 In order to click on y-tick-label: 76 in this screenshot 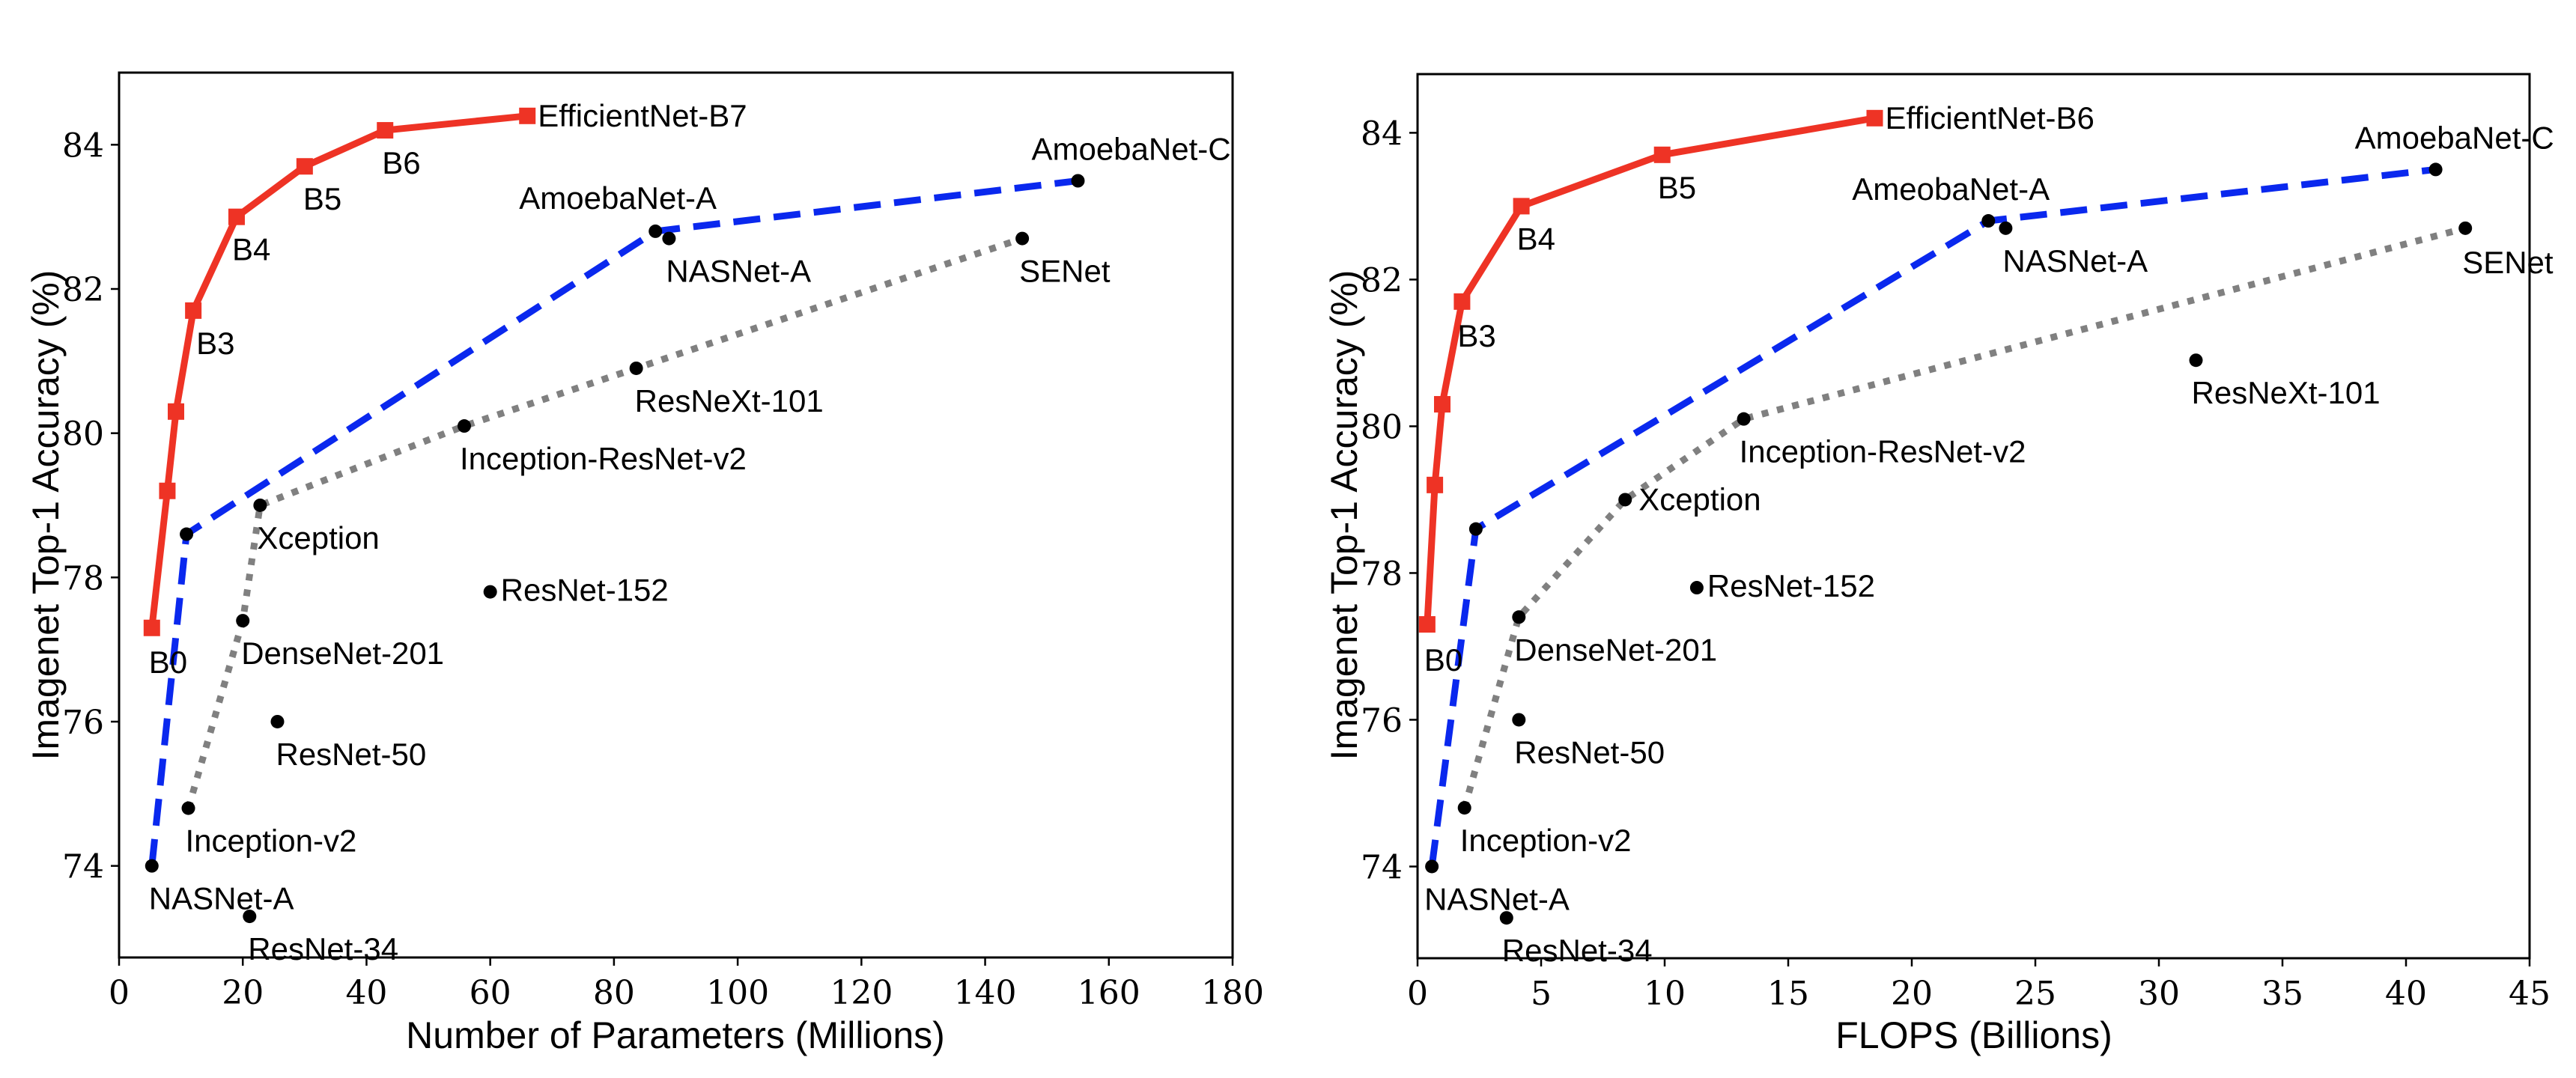, I will do `click(83, 723)`.